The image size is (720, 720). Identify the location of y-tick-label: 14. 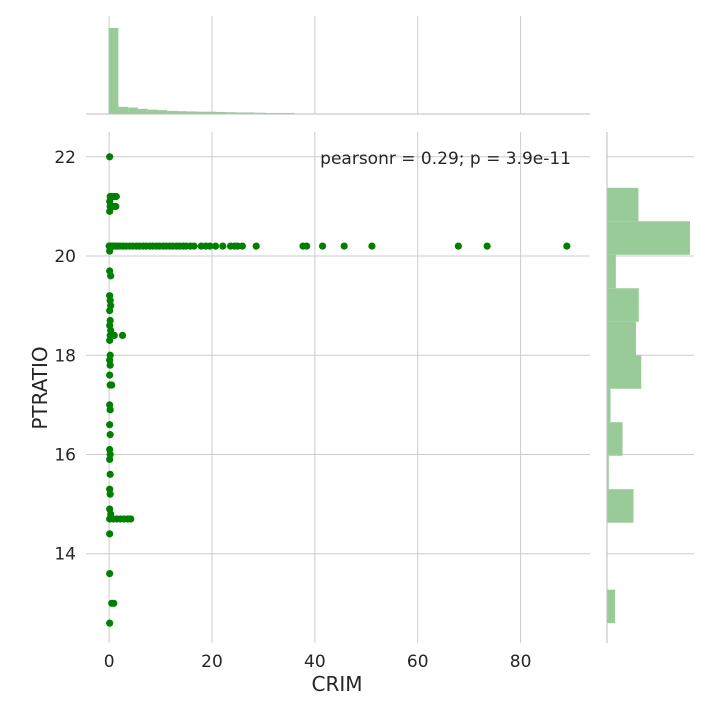
(65, 555).